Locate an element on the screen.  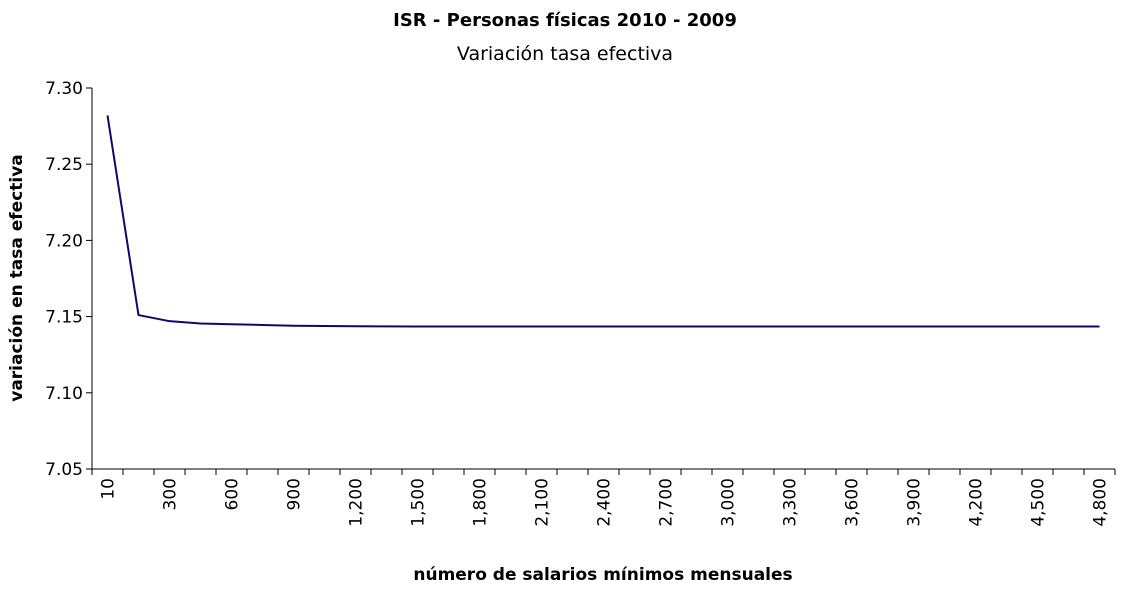
y-tick-label: 7.10 is located at coordinates (64, 394).